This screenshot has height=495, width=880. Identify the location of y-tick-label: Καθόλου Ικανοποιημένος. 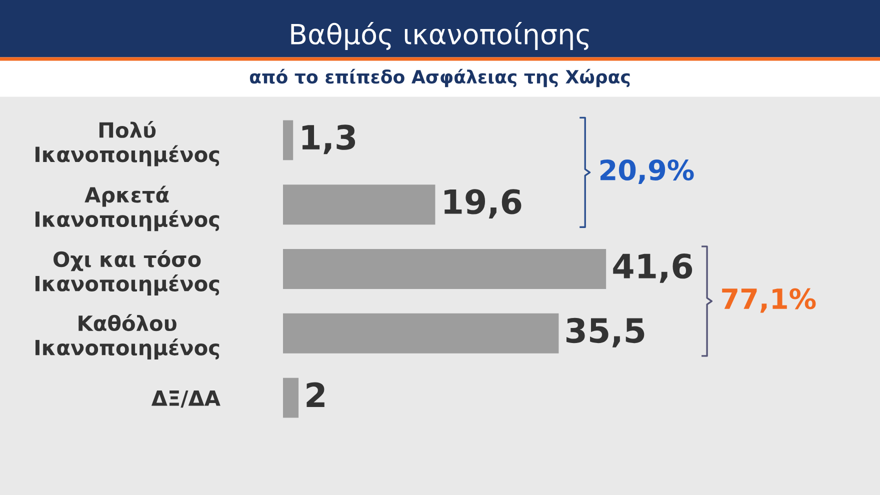
(128, 337).